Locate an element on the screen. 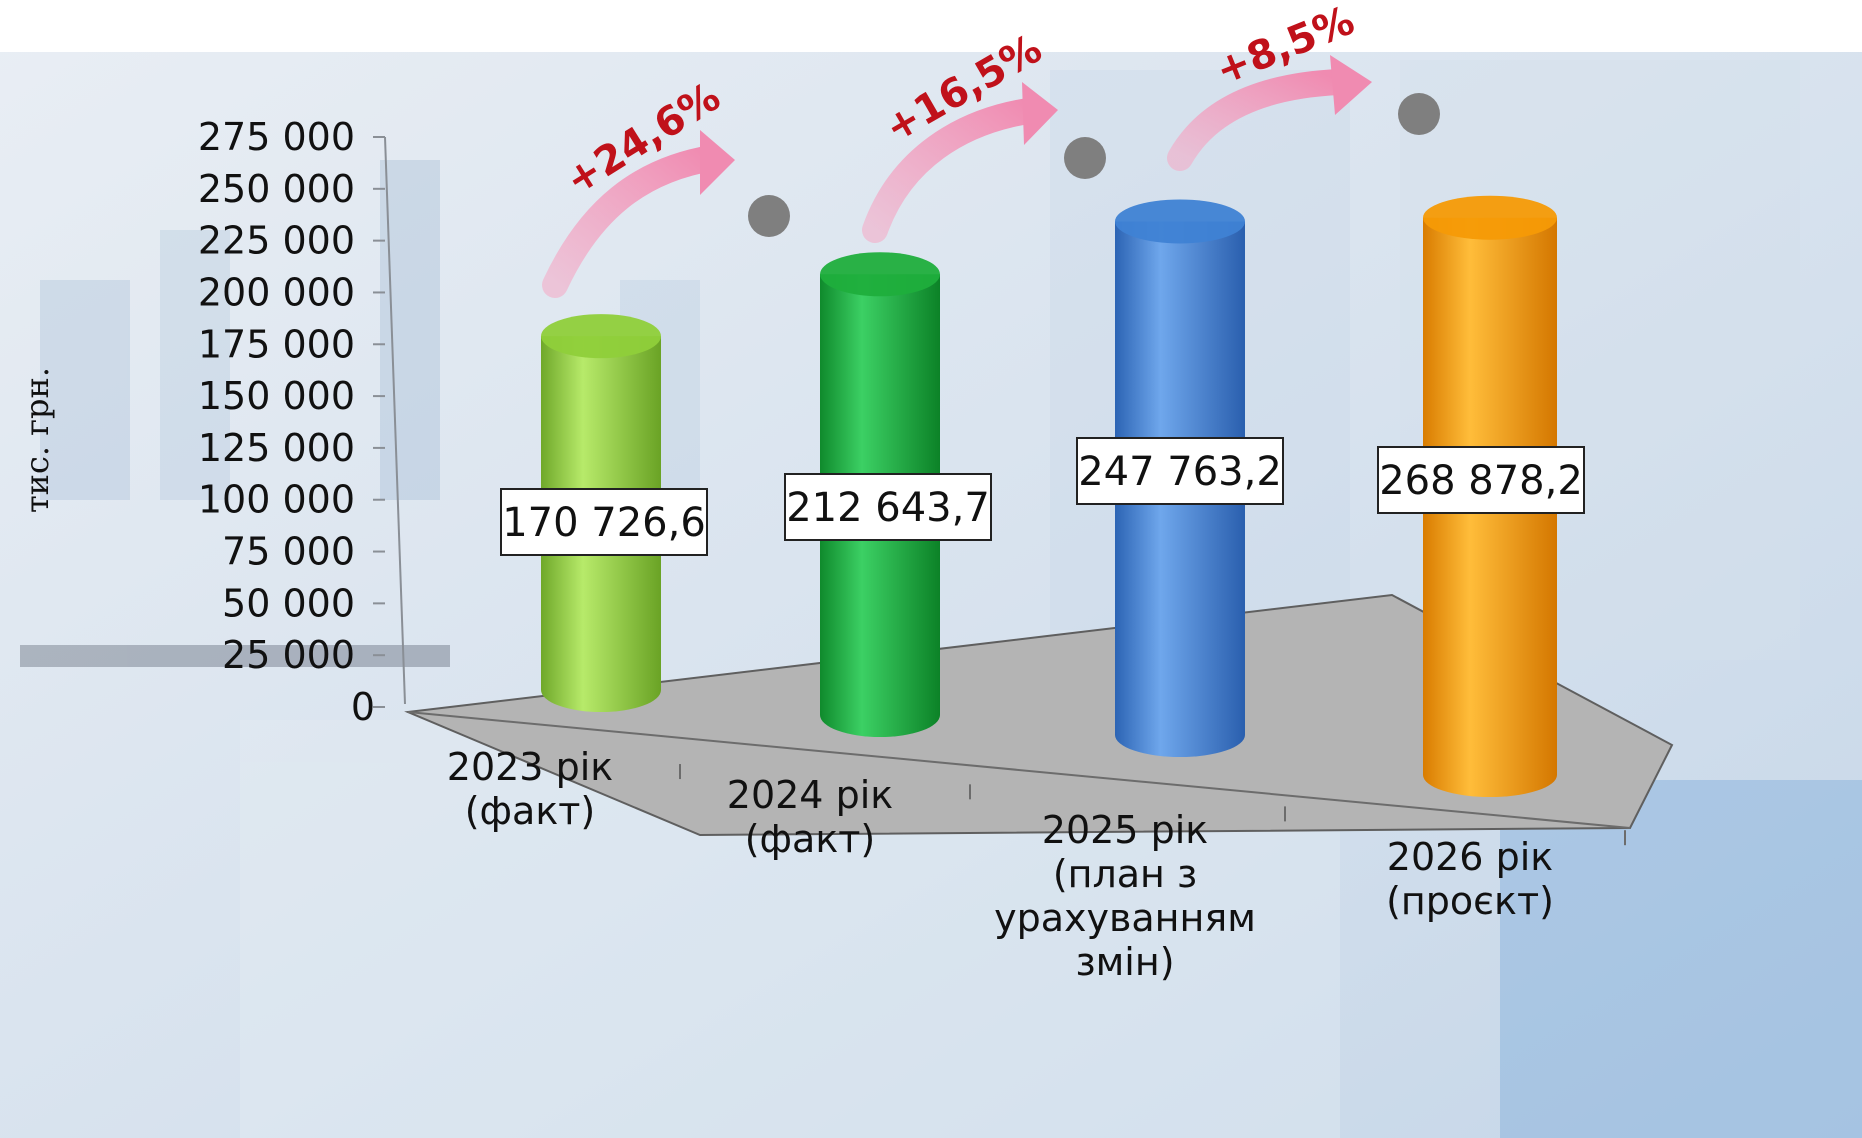 The height and width of the screenshot is (1138, 1862). y-tick-label: 250 000 is located at coordinates (276, 189).